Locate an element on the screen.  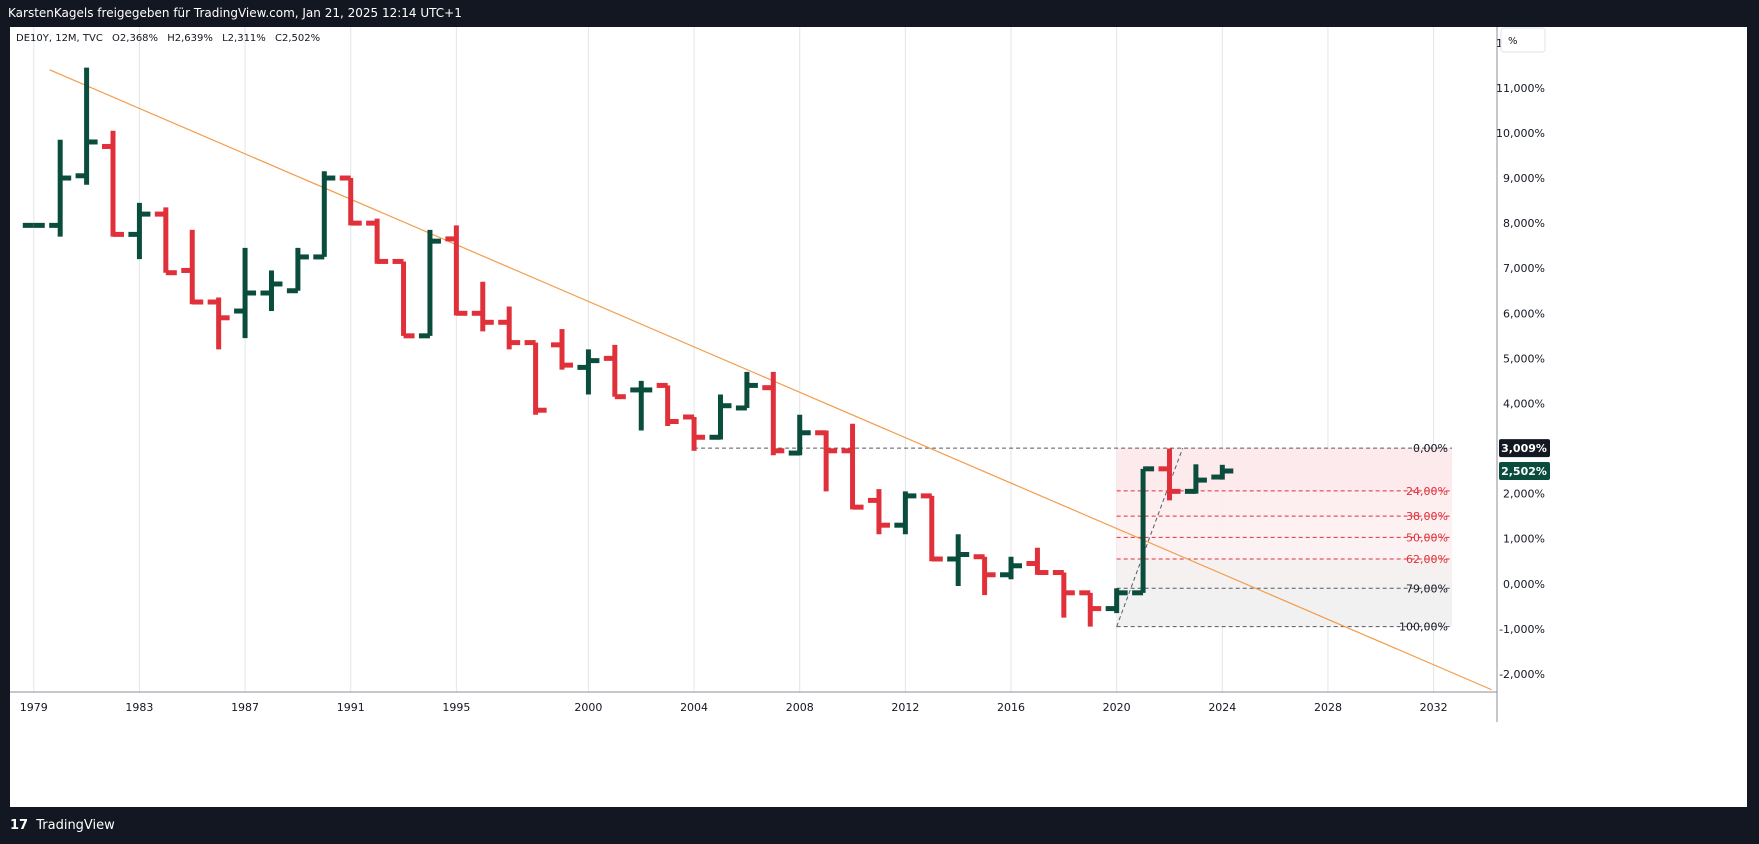
x-tick-label: 2000 is located at coordinates (588, 707).